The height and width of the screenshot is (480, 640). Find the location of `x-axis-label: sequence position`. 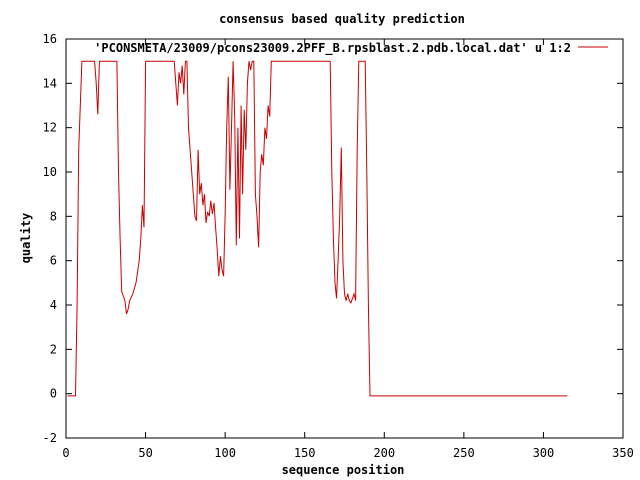

x-axis-label: sequence position is located at coordinates (343, 470).